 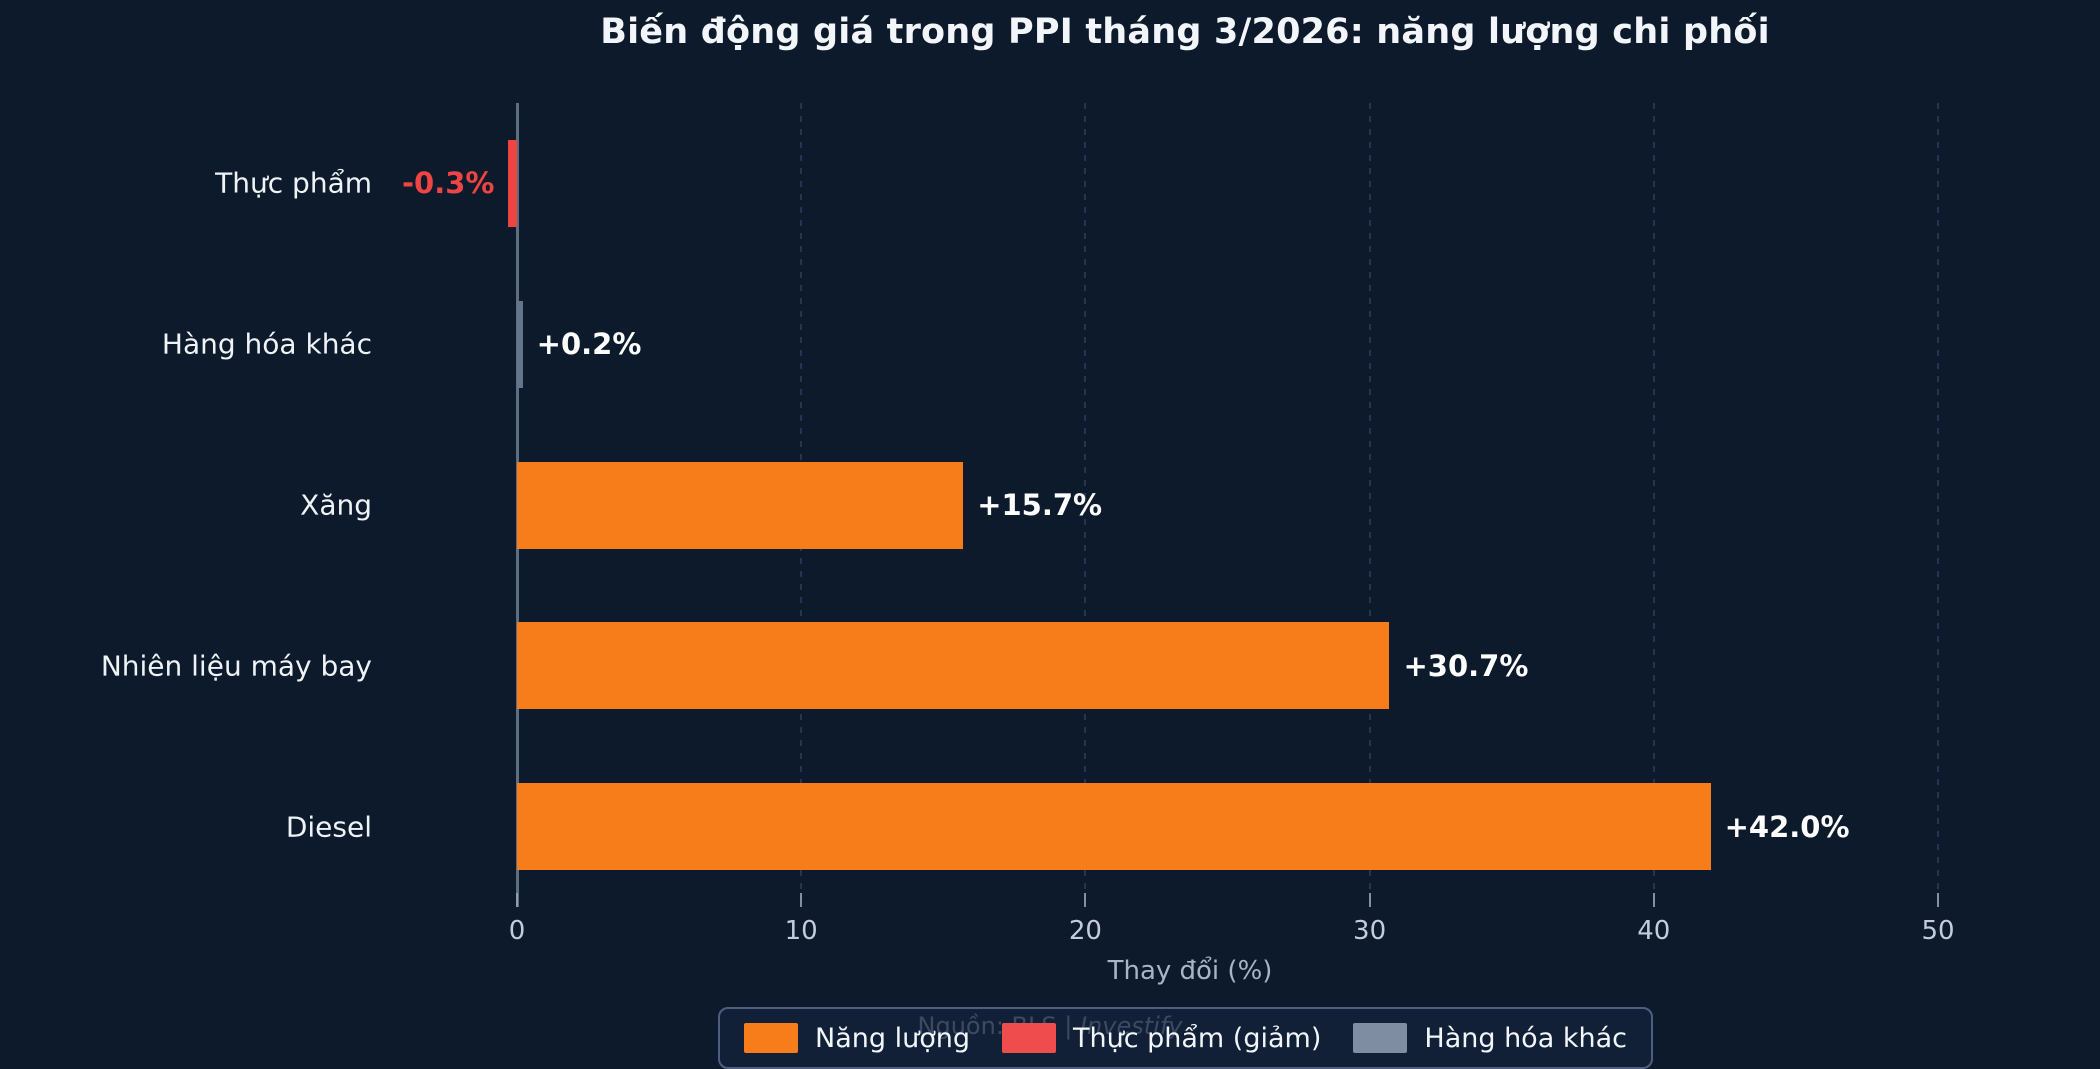 What do you see at coordinates (336, 505) in the screenshot?
I see `category-label: Xăng` at bounding box center [336, 505].